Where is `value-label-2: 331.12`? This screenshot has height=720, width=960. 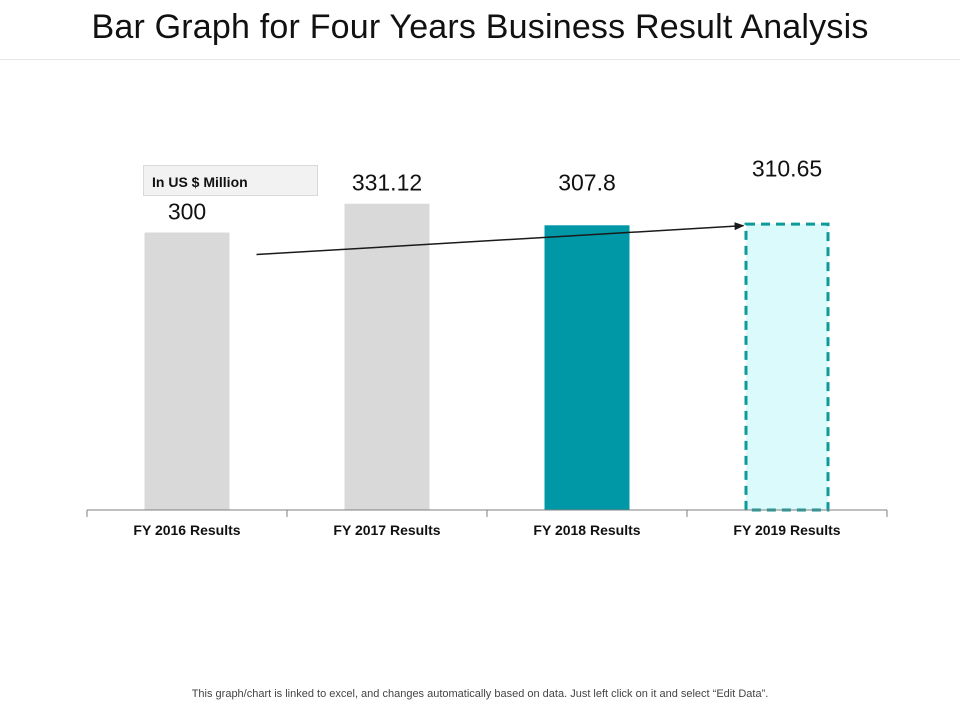 value-label-2: 331.12 is located at coordinates (387, 183).